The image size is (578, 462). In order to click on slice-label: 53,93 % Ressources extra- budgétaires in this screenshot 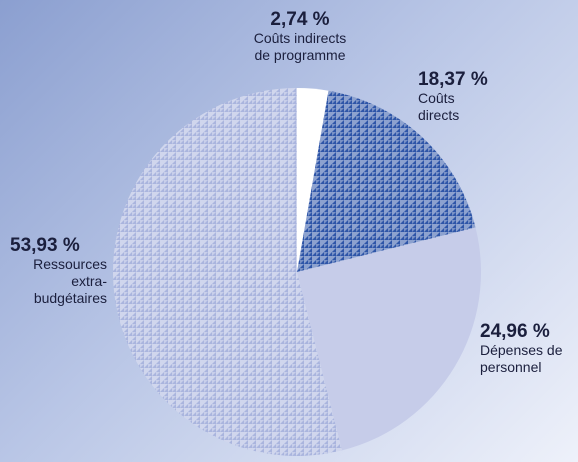, I will do `click(58, 271)`.